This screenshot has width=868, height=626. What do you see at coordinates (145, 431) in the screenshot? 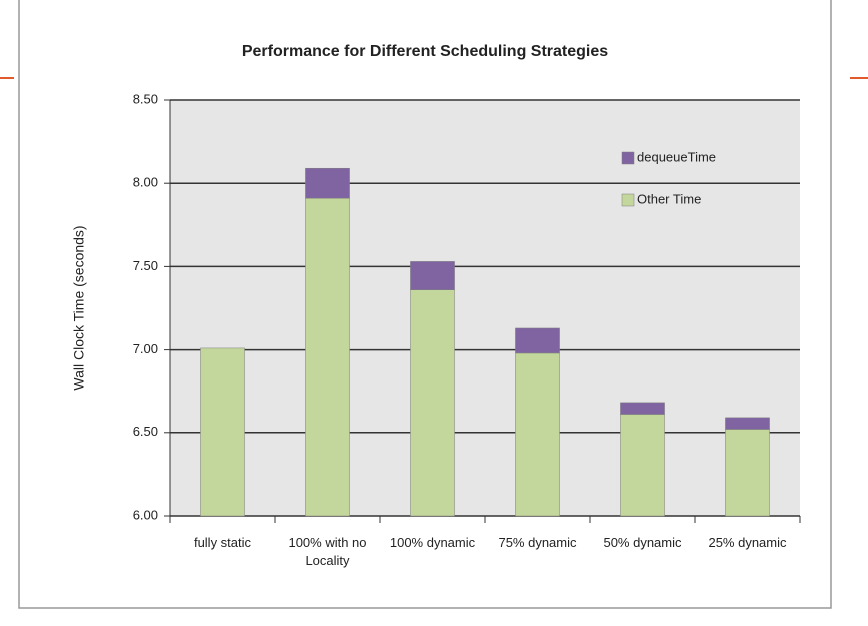
I see `y-tick-label: 6.50` at bounding box center [145, 431].